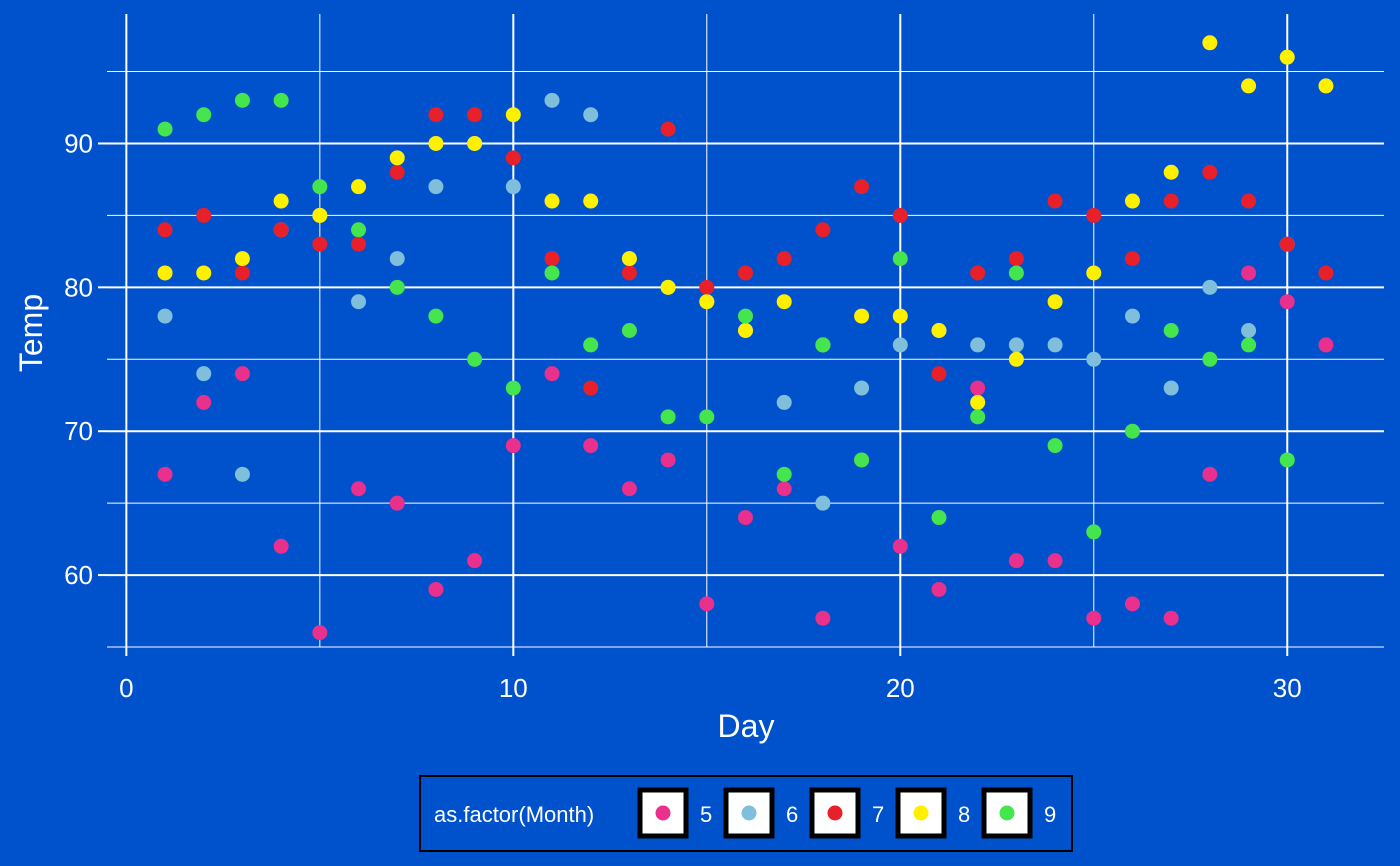 Image resolution: width=1400 pixels, height=866 pixels. What do you see at coordinates (513, 688) in the screenshot?
I see `x-tick-label: 10` at bounding box center [513, 688].